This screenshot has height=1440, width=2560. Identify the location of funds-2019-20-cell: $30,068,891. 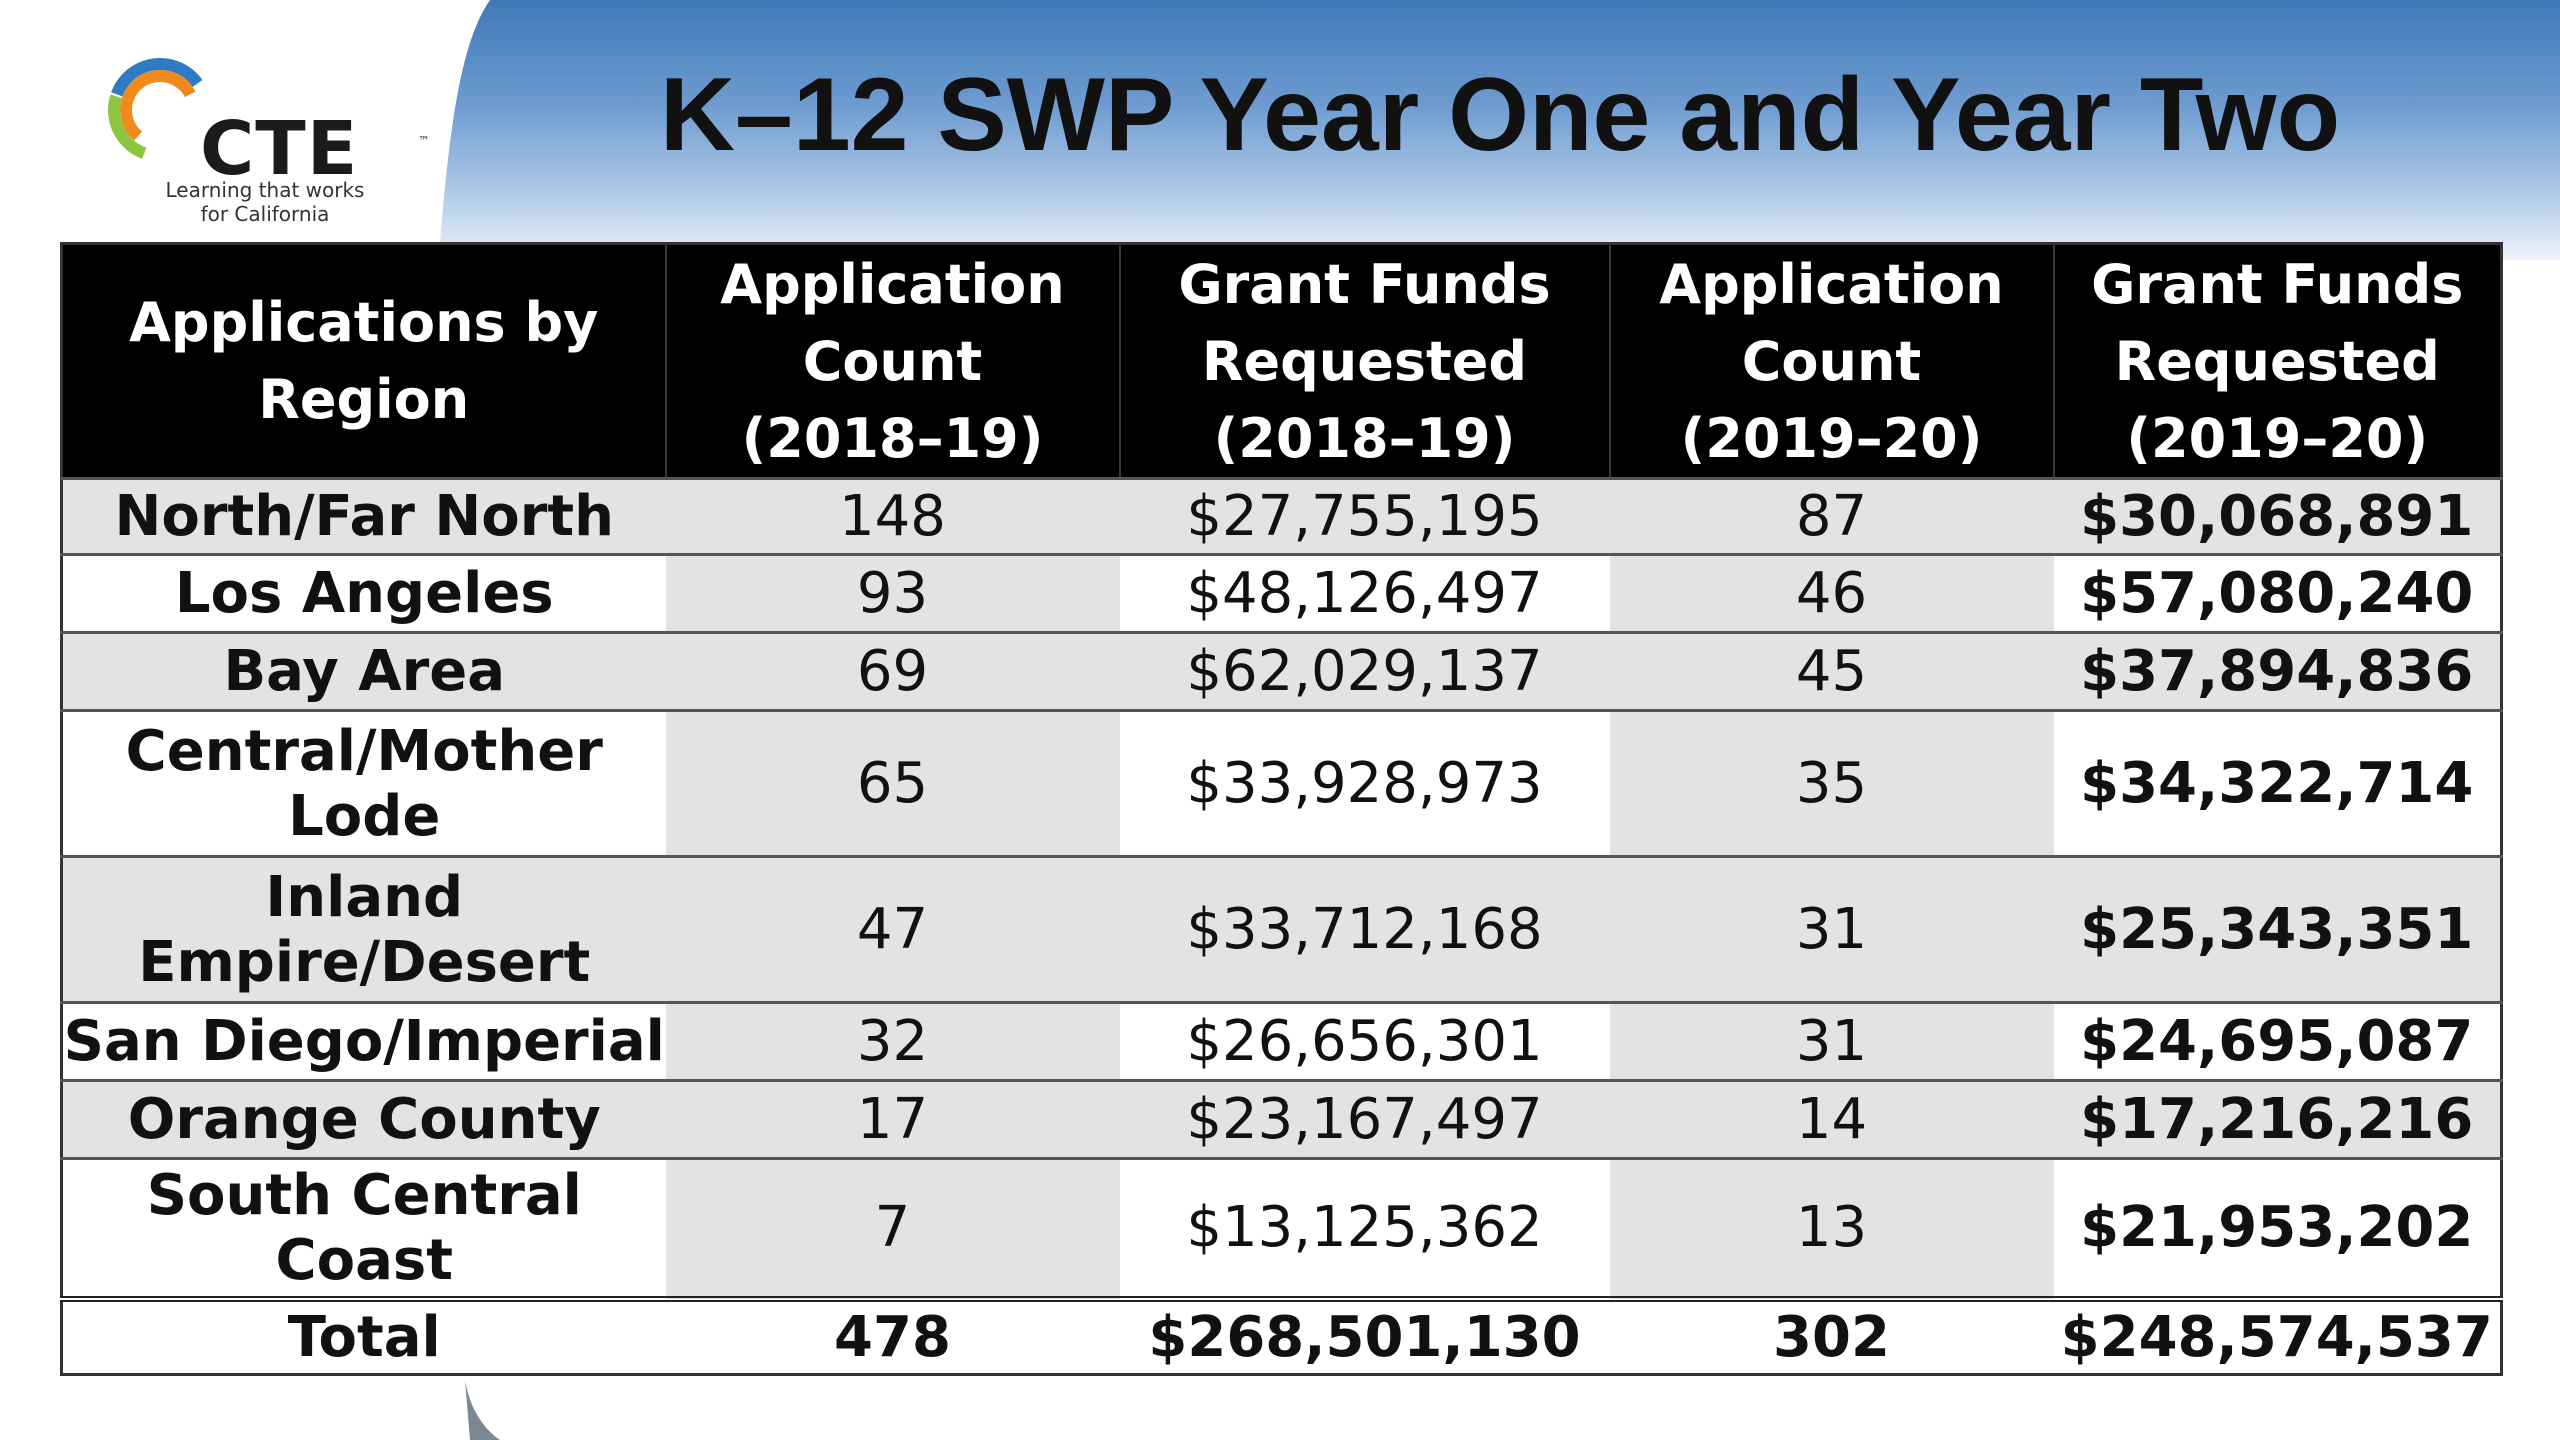
(2277, 516).